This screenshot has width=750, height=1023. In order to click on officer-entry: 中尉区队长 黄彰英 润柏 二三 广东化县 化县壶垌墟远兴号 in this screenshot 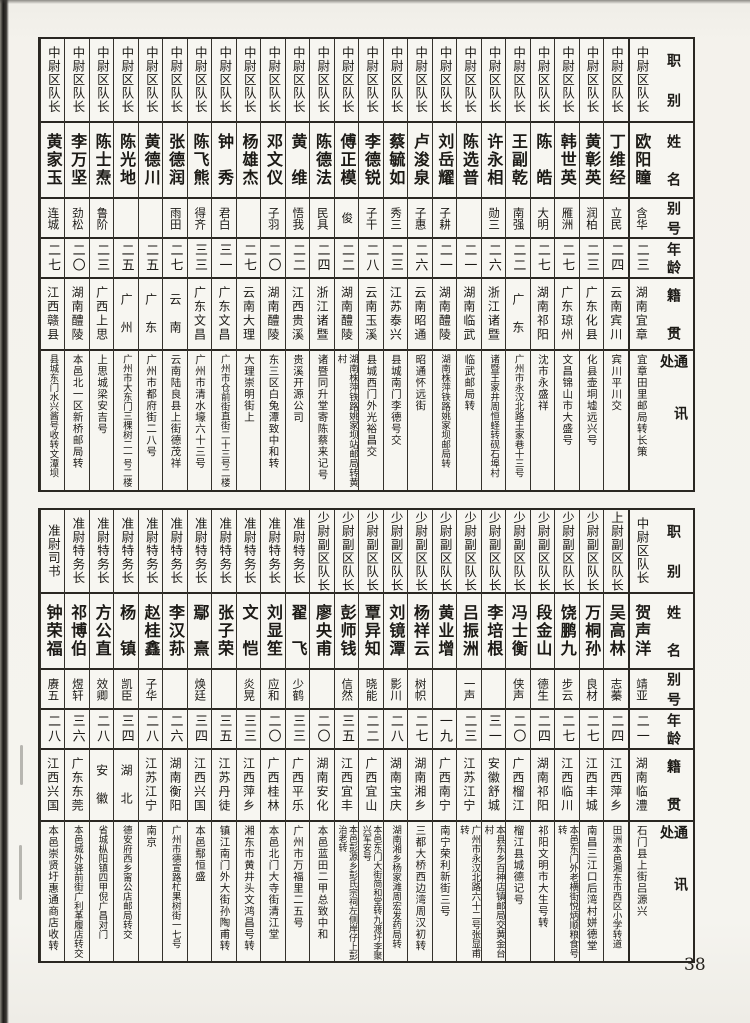, I will do `click(591, 264)`.